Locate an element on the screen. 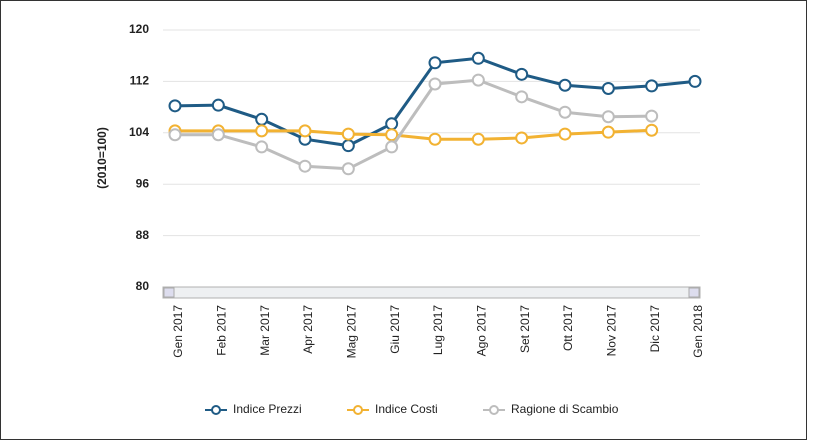  y-tick-label: 104 is located at coordinates (139, 132).